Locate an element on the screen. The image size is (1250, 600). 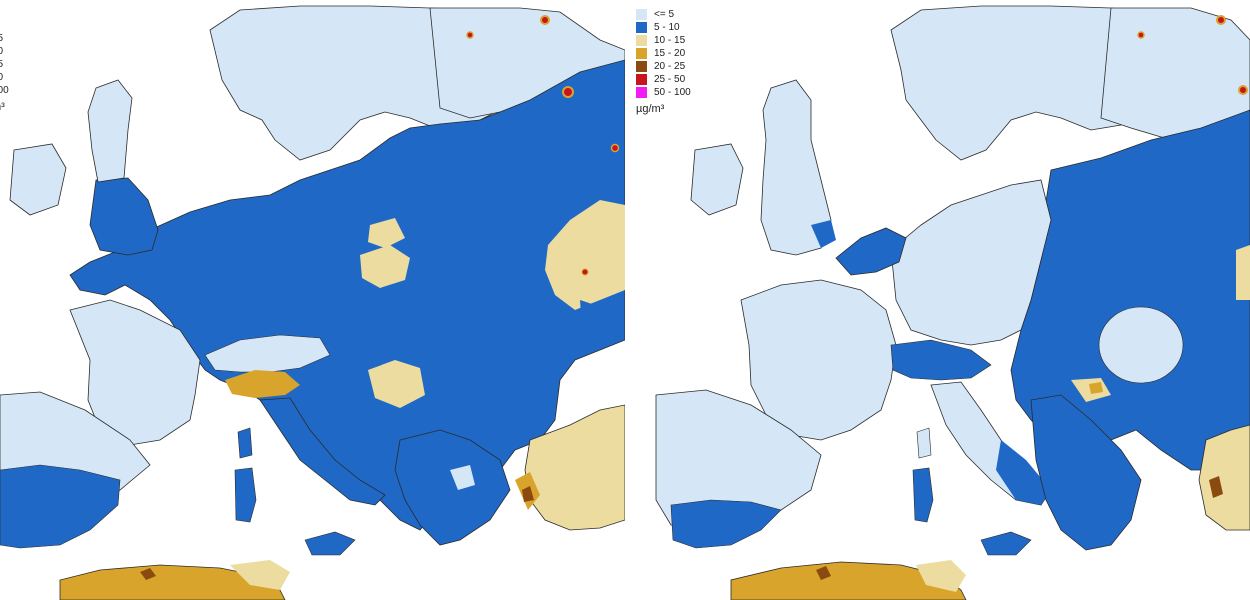
legend-row: 10 - 15 is located at coordinates (663, 40).